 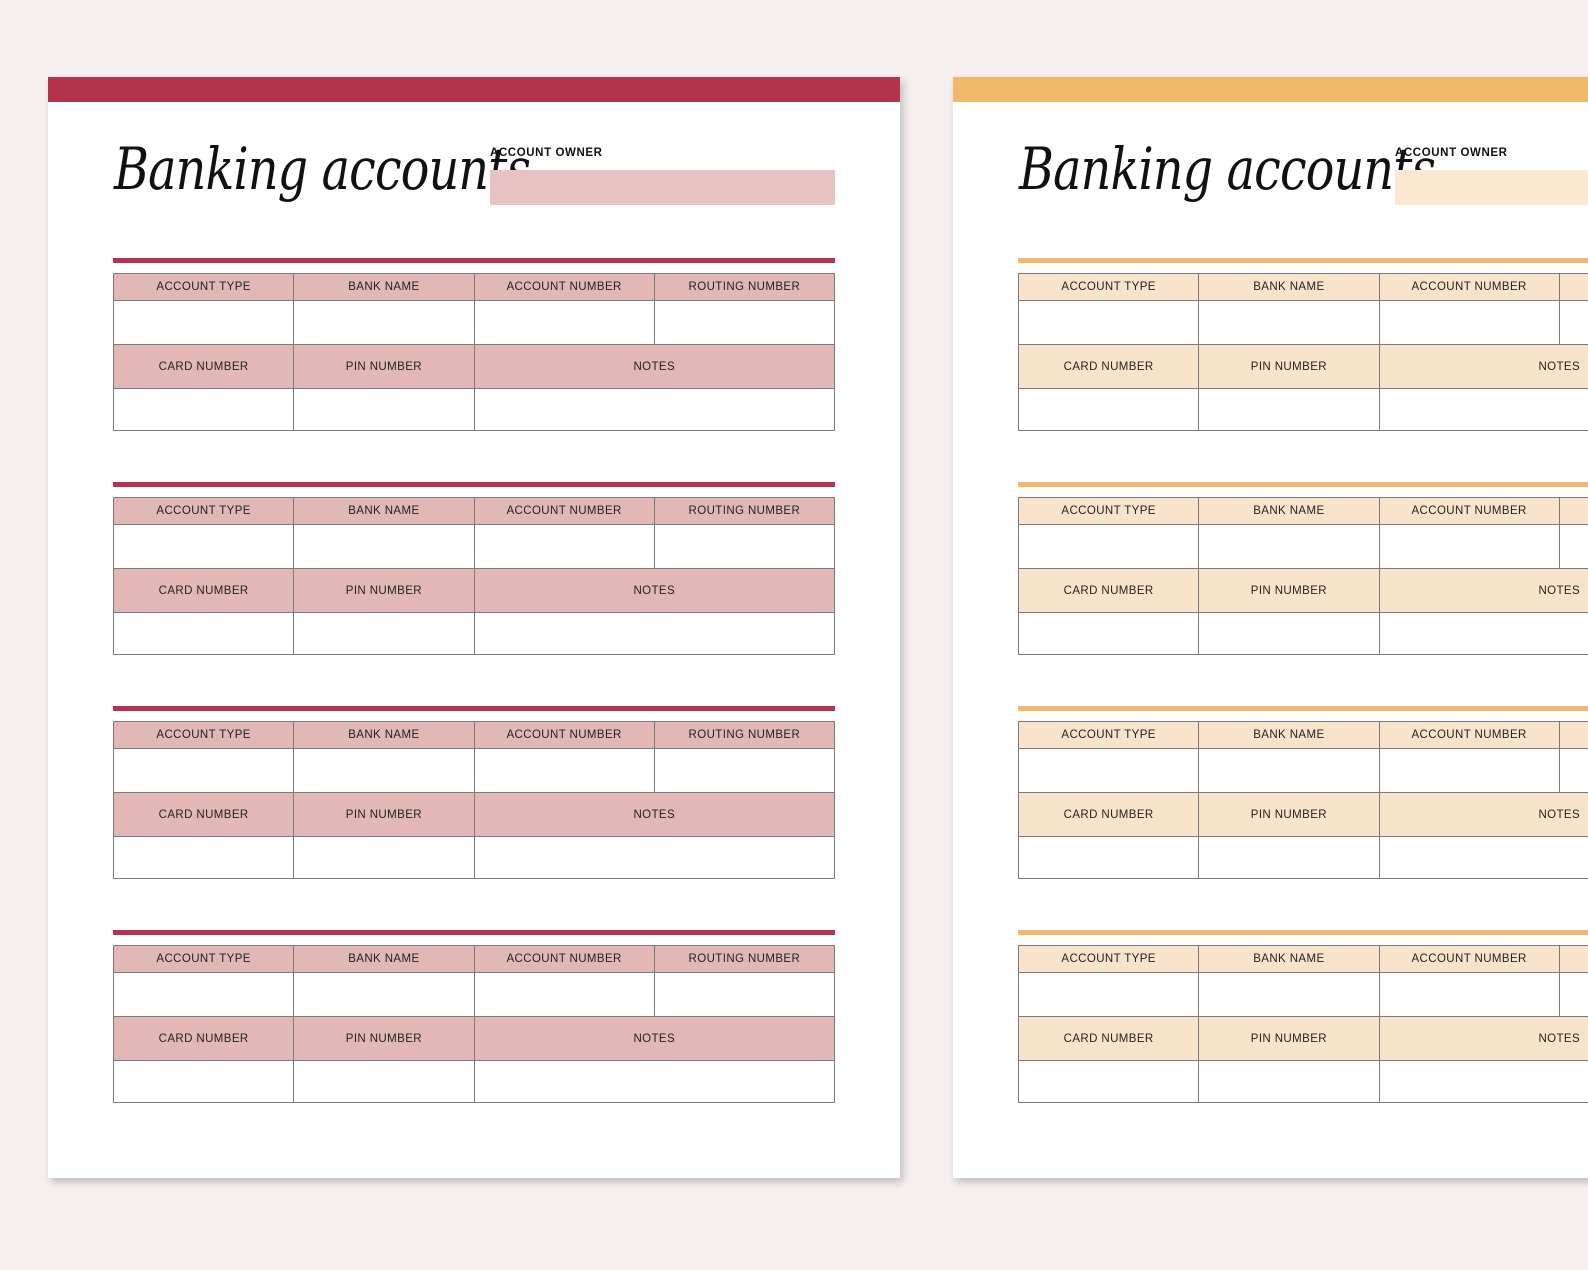 What do you see at coordinates (1270, 89) in the screenshot?
I see `top-color-bar` at bounding box center [1270, 89].